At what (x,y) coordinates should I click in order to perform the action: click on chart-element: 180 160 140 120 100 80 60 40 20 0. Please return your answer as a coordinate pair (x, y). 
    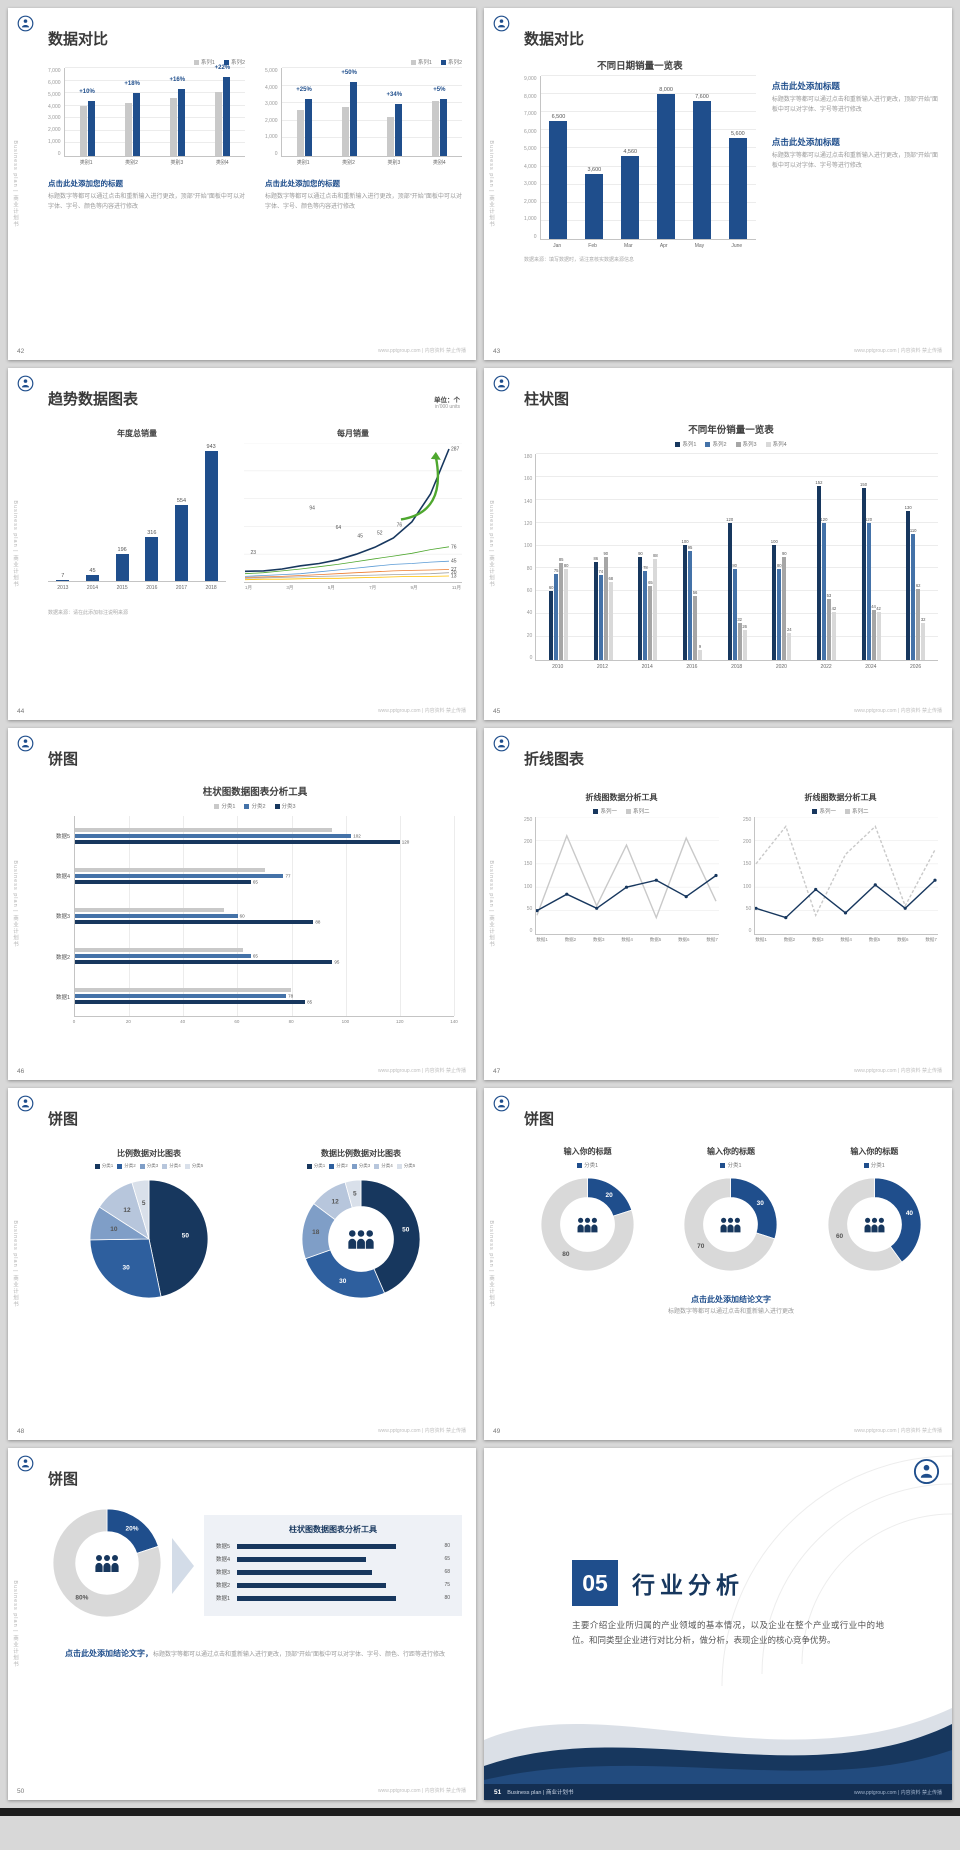
    Looking at the image, I should click on (529, 557).